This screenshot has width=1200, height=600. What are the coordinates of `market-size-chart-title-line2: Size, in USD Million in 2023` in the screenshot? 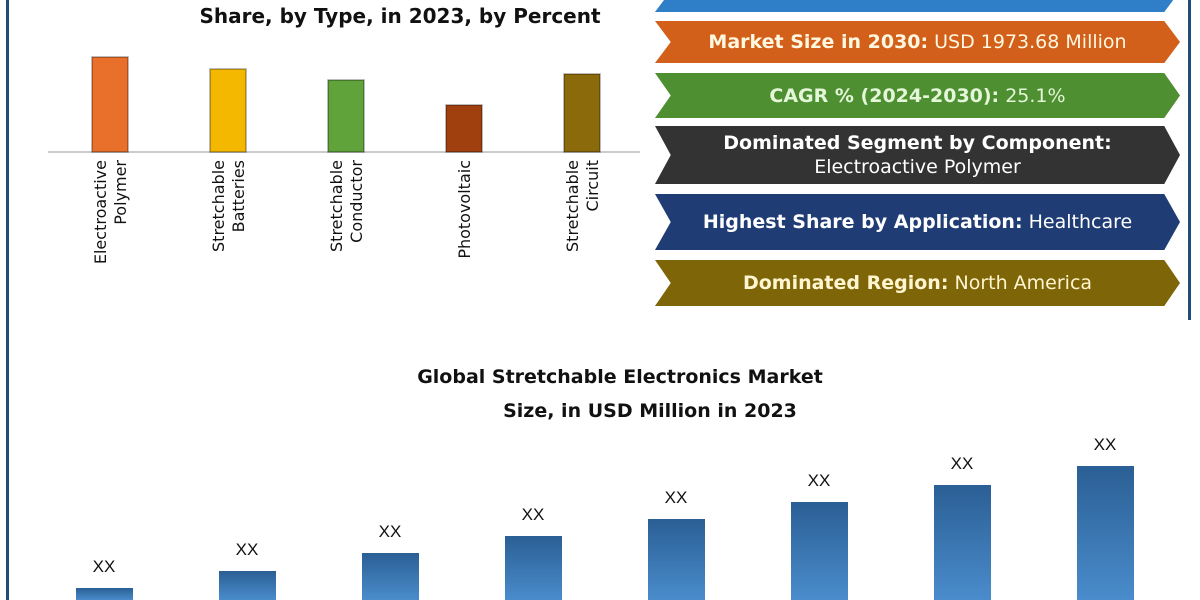 It's located at (650, 411).